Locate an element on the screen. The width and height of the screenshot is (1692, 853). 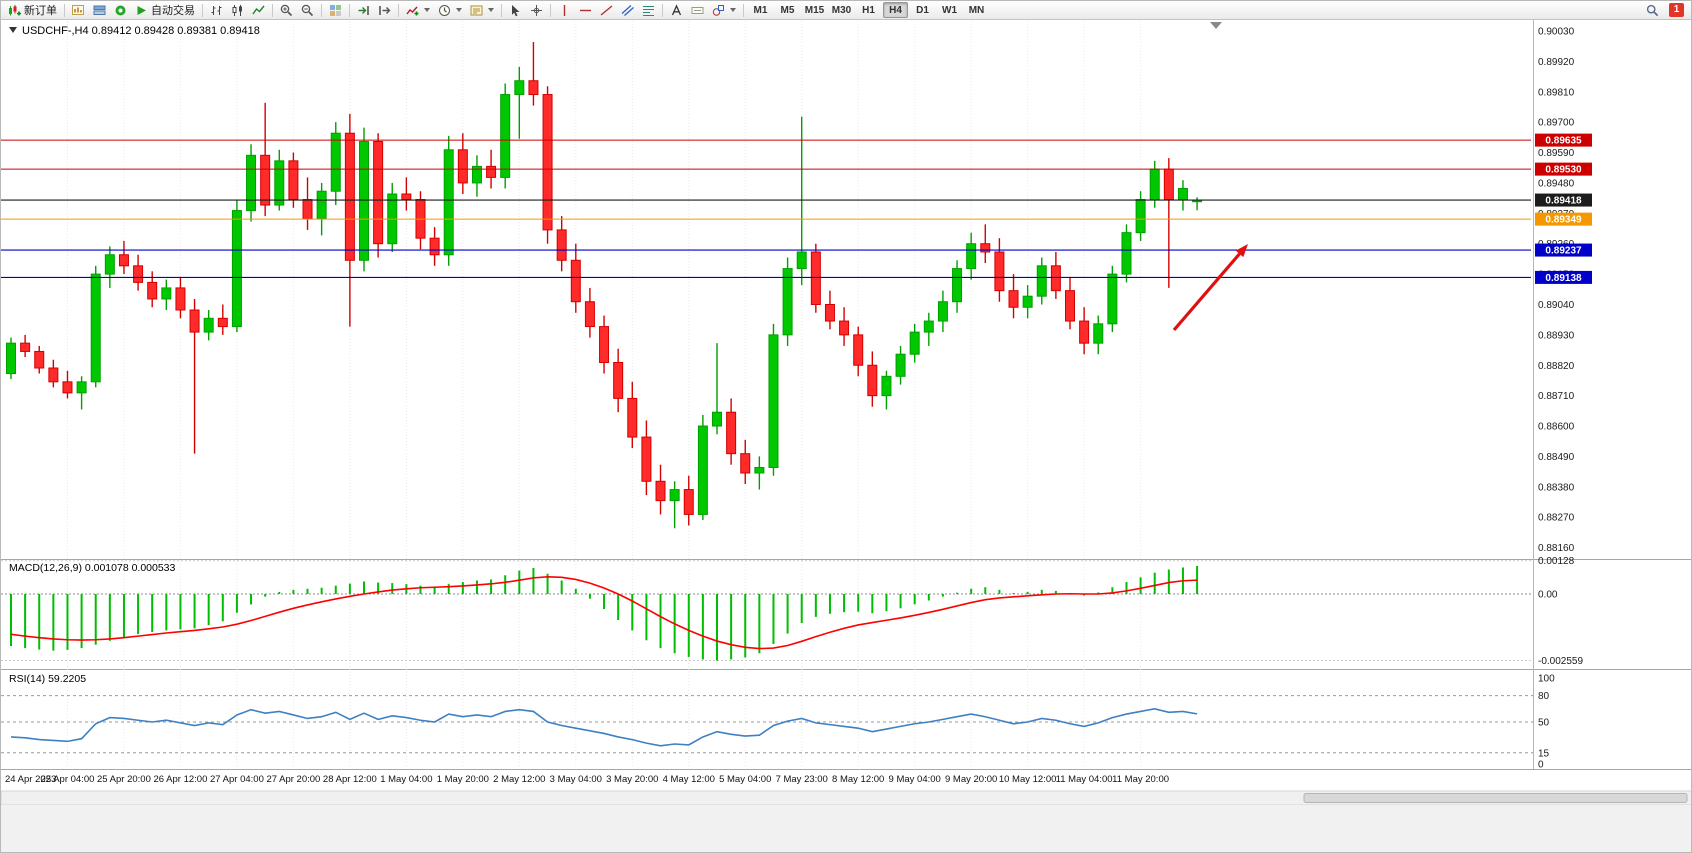
timeframe-button-m5: M5 is located at coordinates (787, 10).